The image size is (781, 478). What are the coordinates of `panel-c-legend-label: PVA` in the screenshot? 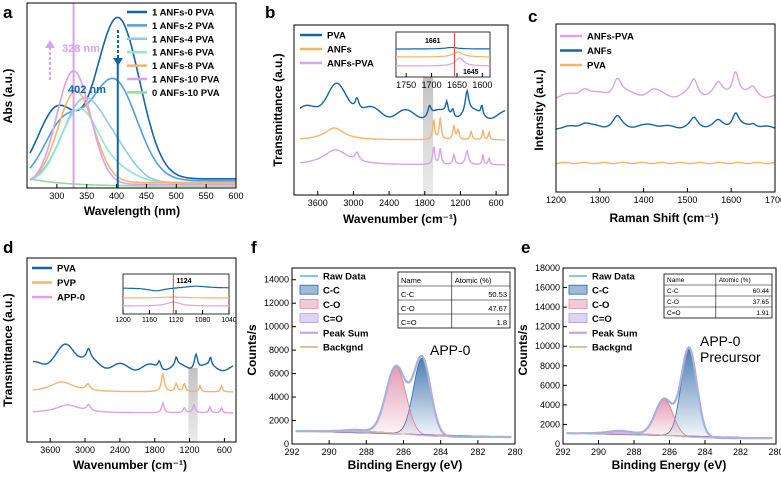 It's located at (596, 66).